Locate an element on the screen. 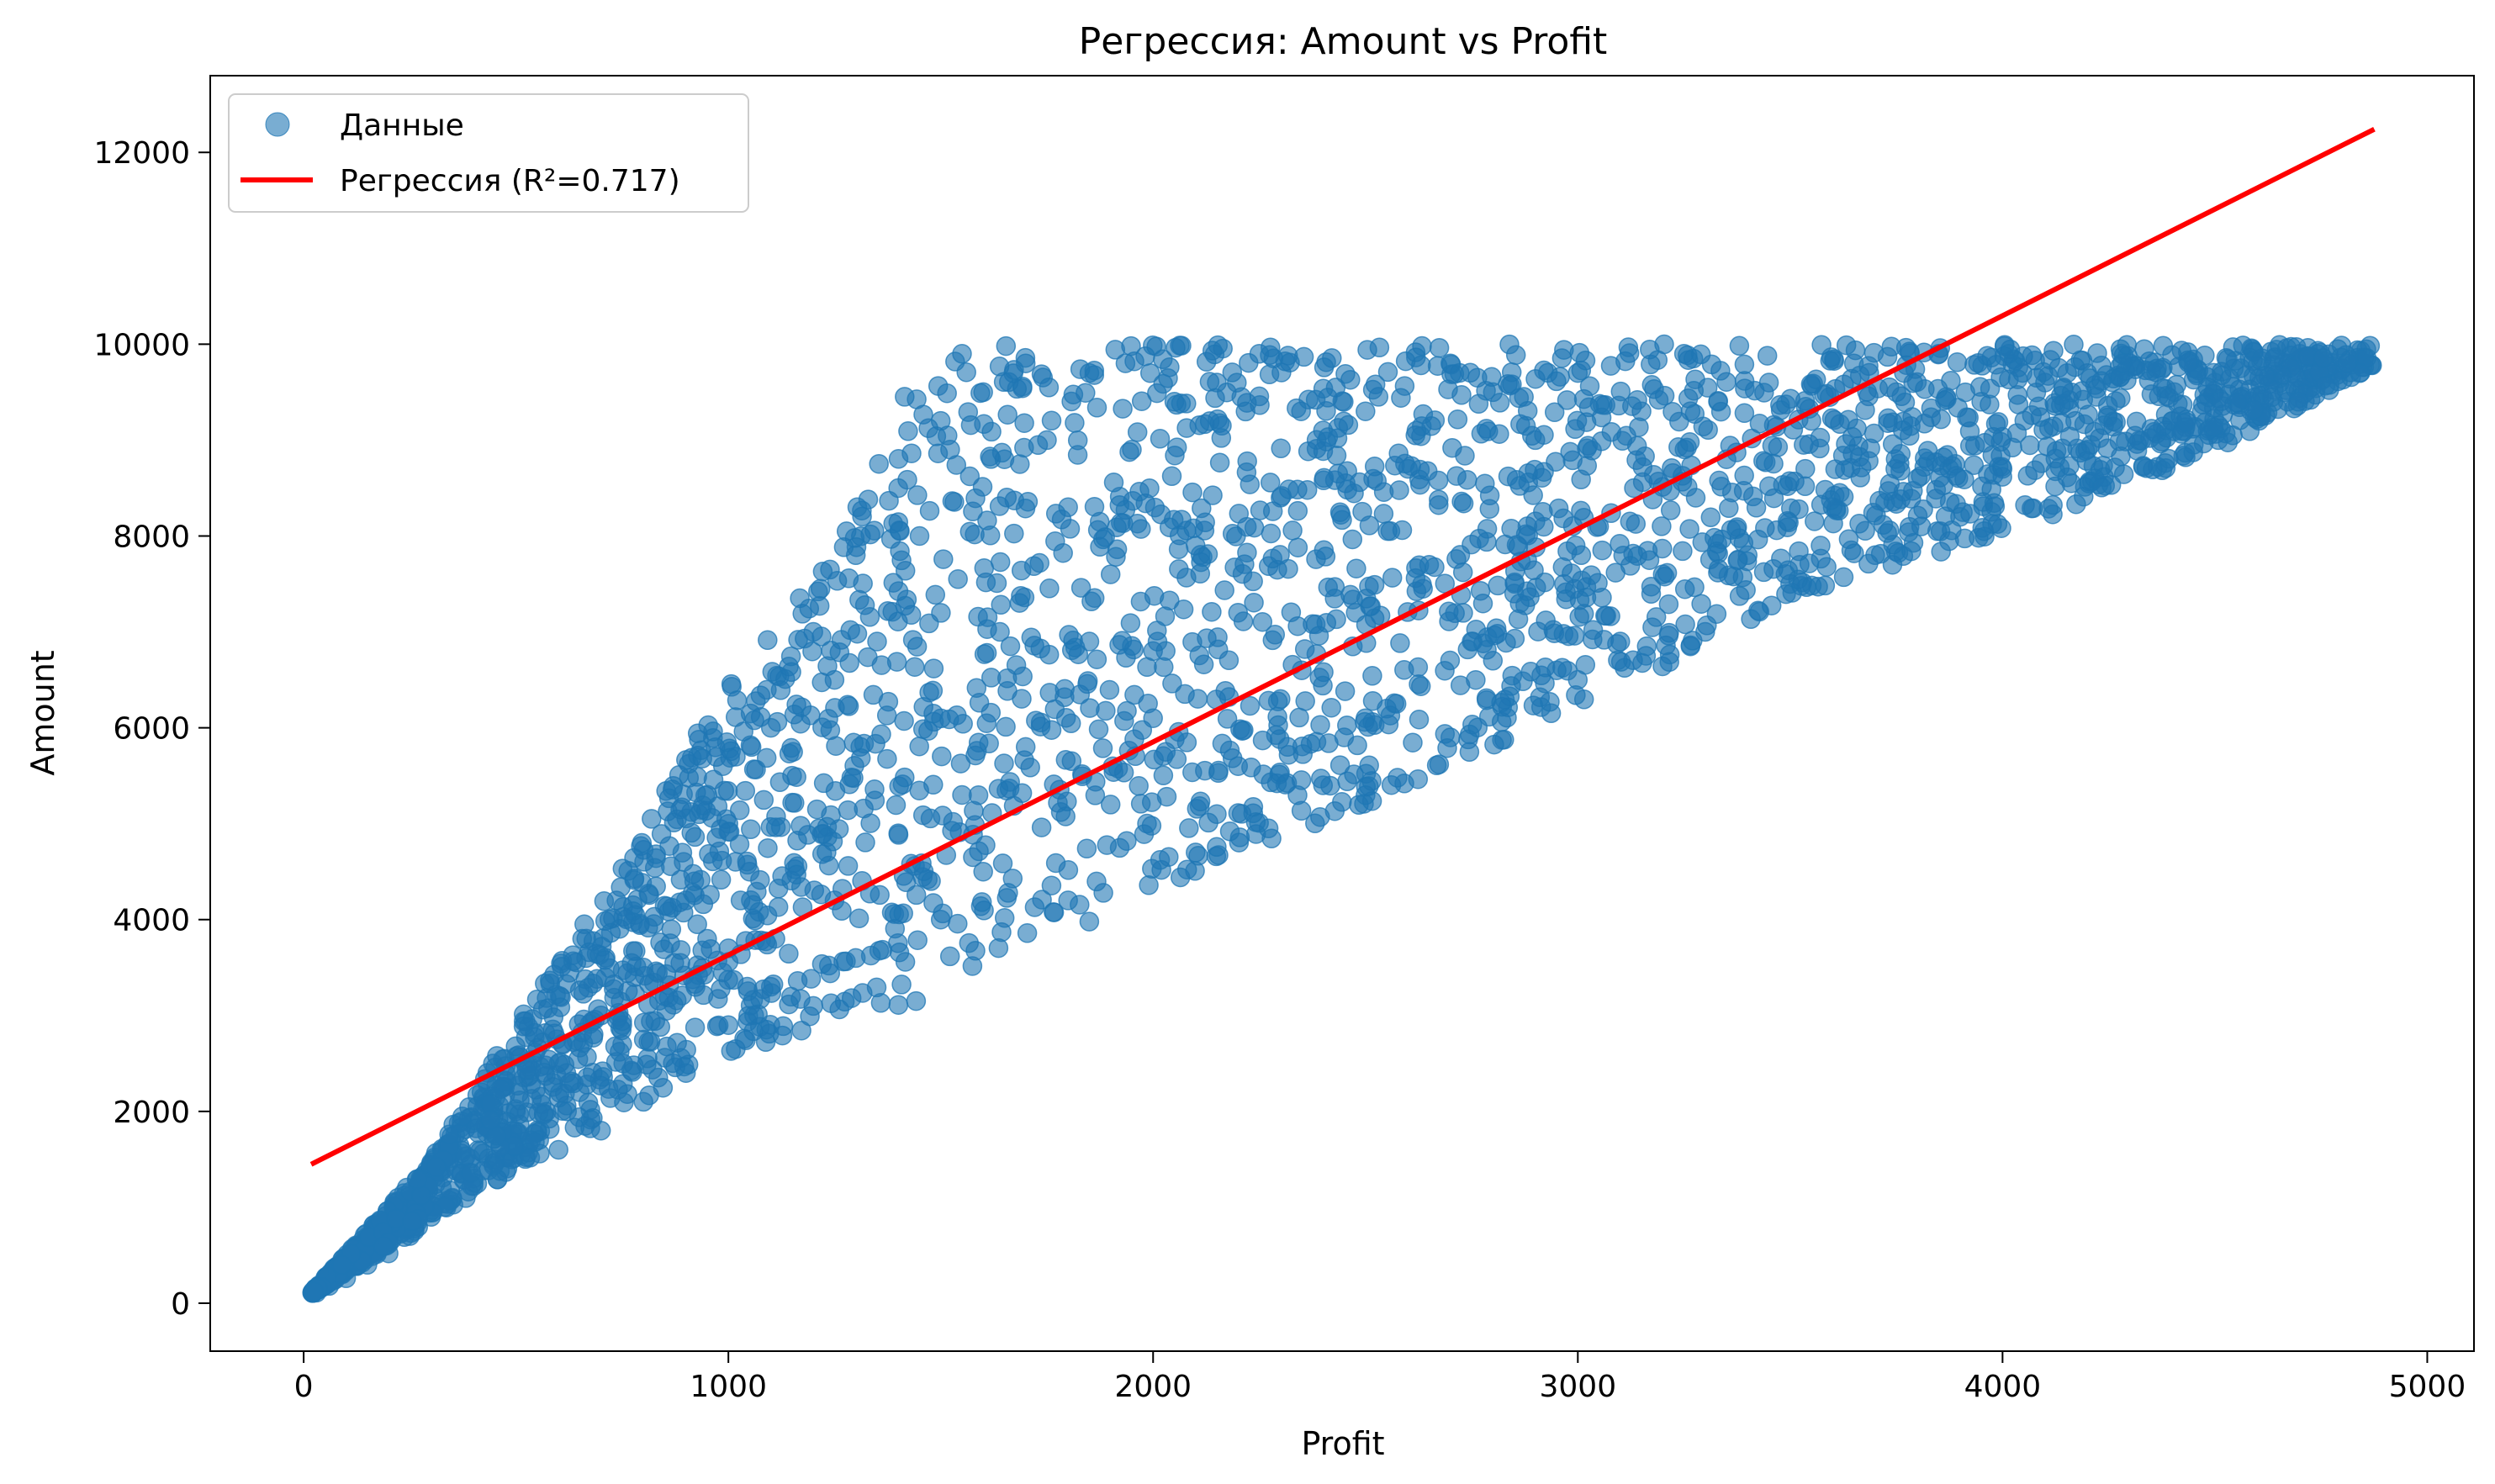 Image resolution: width=2495 pixels, height=1484 pixels. x-axis: 0 1000 2000 3000 4000 5000 is located at coordinates (1380, 1377).